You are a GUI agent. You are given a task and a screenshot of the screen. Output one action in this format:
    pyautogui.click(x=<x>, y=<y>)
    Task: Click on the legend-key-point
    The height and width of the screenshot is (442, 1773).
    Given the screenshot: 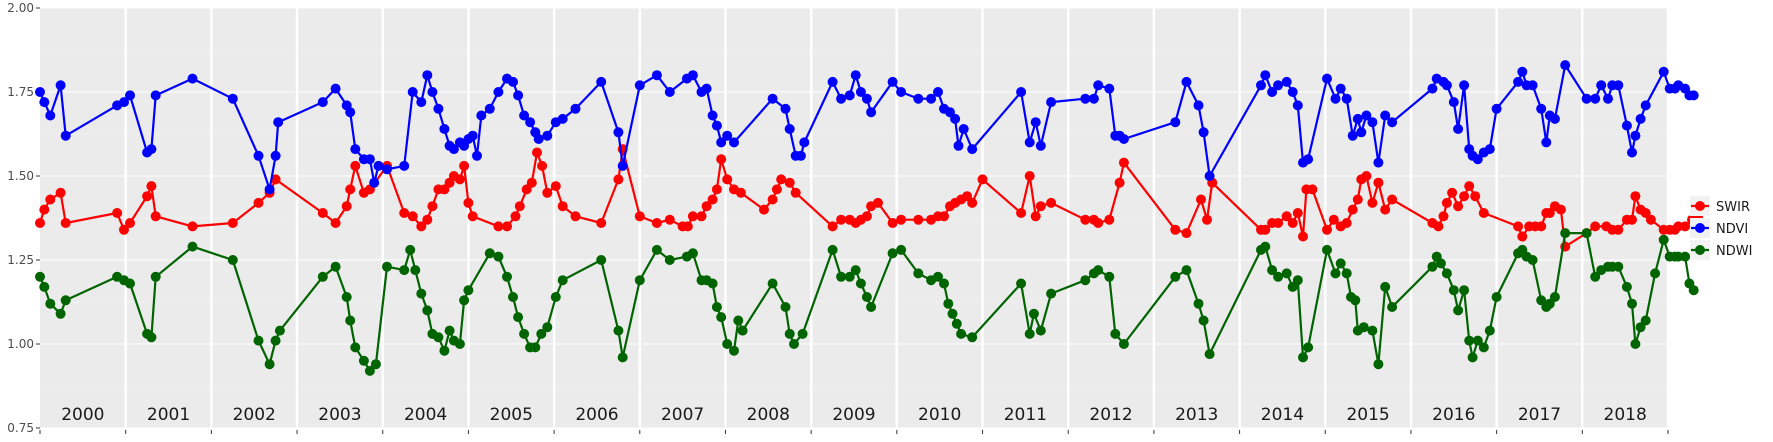 What is the action you would take?
    pyautogui.click(x=1700, y=228)
    